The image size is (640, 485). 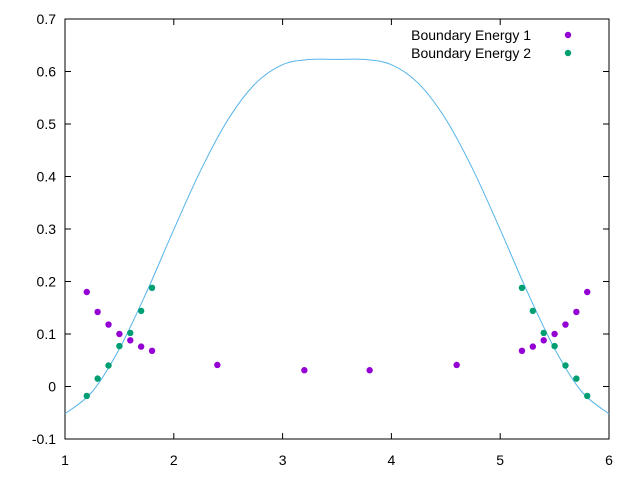 I want to click on y-tick-label: 0.3, so click(x=47, y=229).